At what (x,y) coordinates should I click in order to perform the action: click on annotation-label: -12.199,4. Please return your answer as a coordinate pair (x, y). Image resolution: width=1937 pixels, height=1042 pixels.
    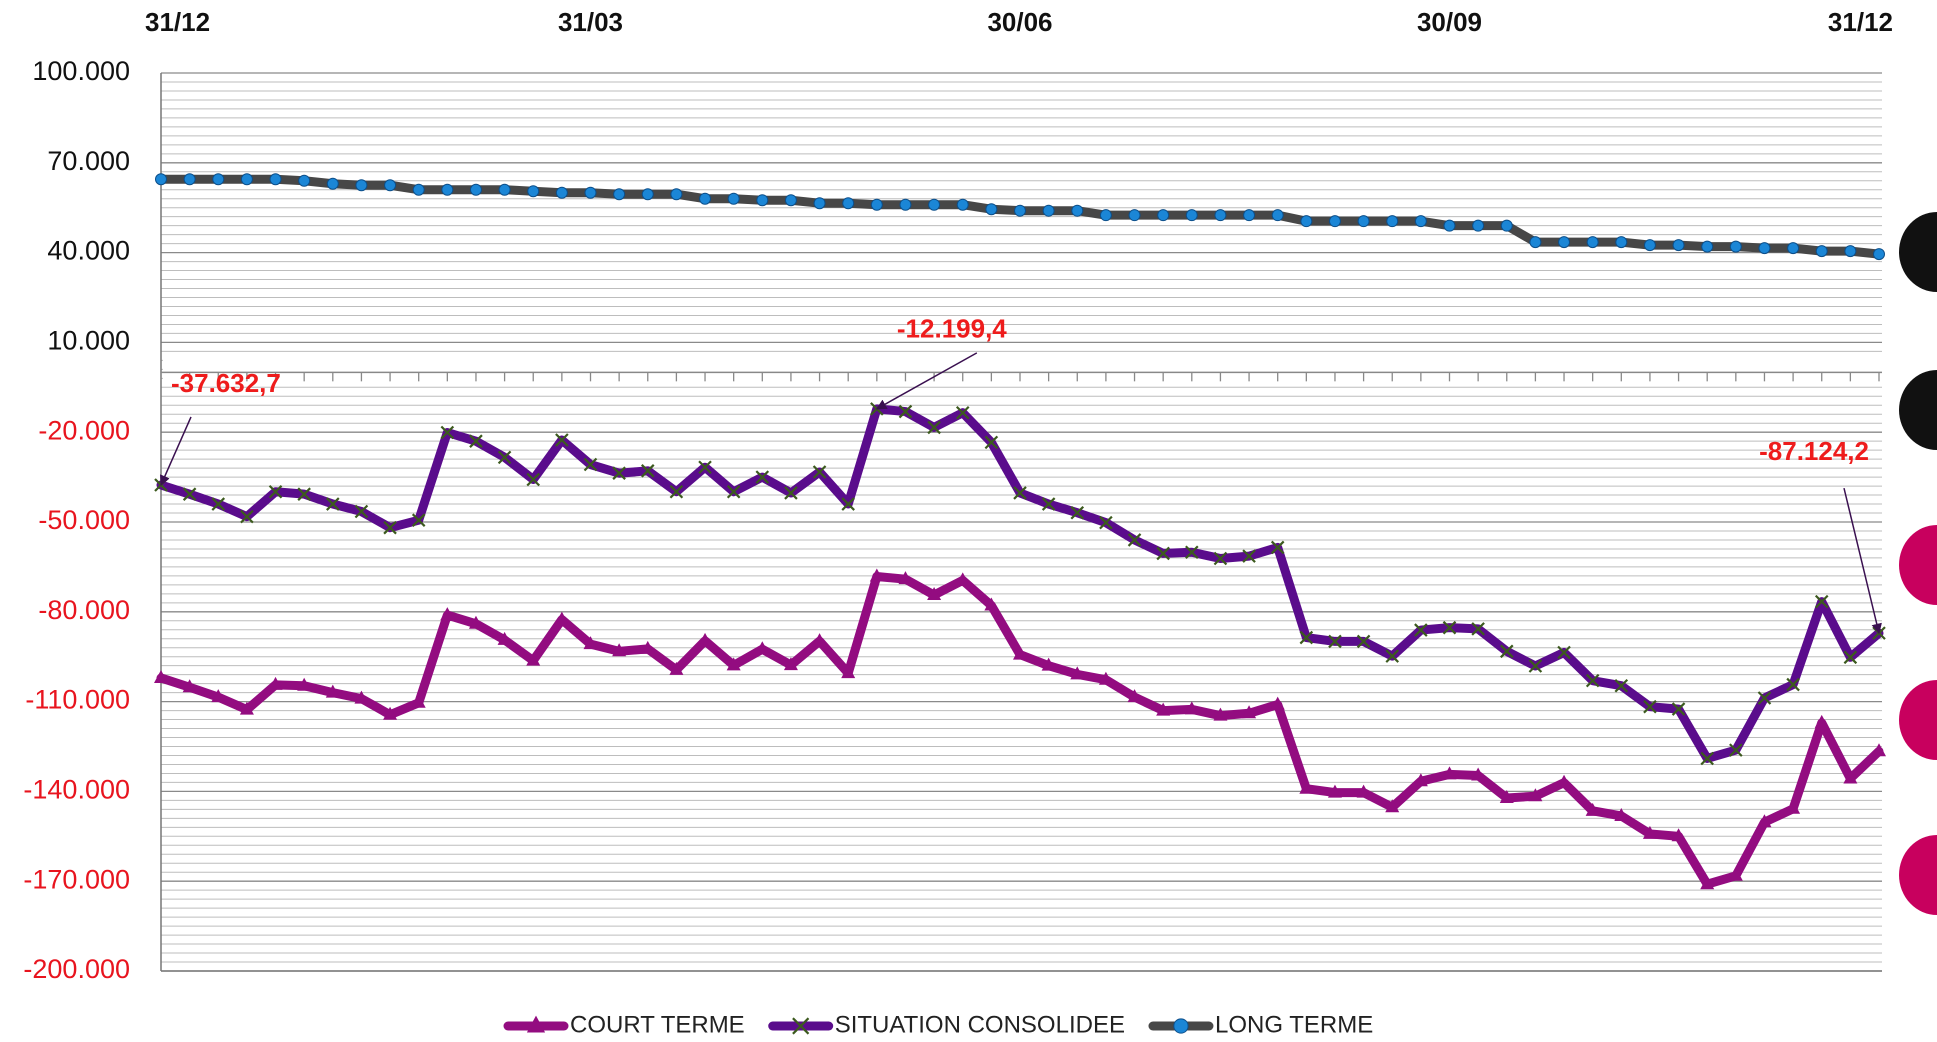
    Looking at the image, I should click on (952, 329).